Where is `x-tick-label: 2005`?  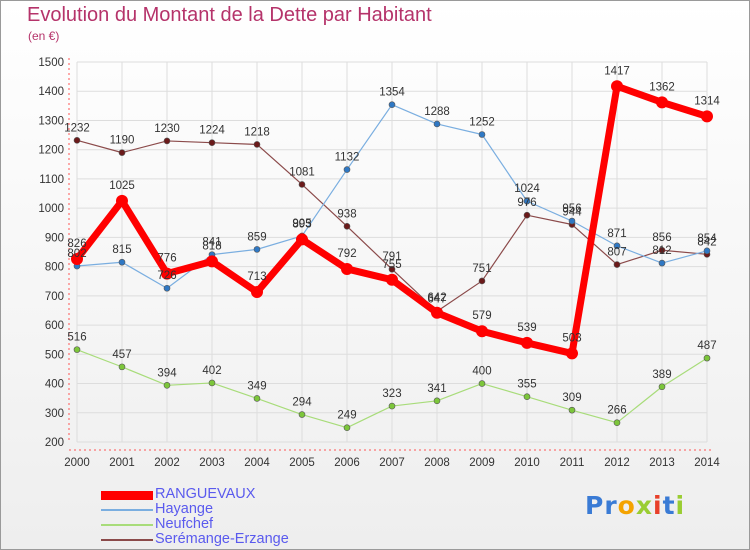
x-tick-label: 2005 is located at coordinates (302, 463).